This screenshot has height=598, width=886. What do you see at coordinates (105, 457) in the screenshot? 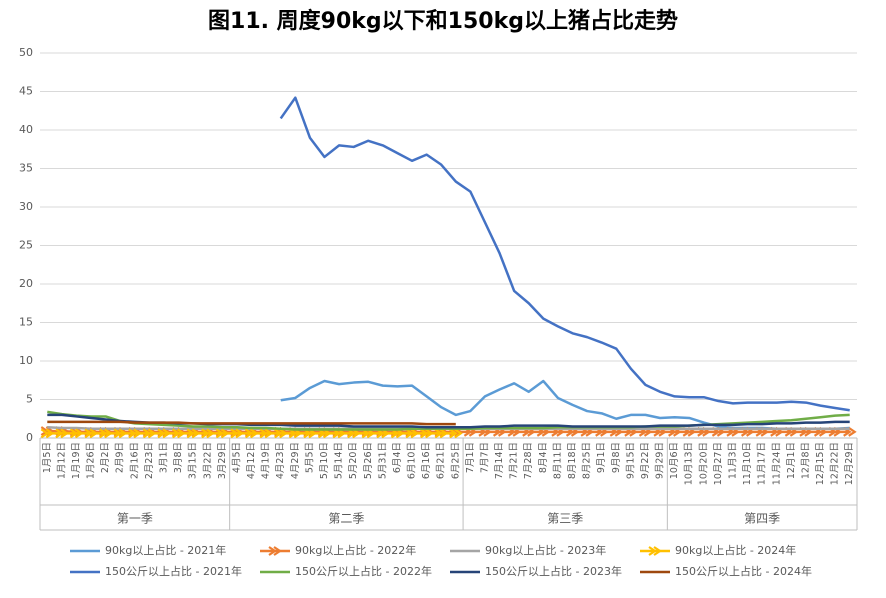
I see `x-tick-label: 2月2日` at bounding box center [105, 457].